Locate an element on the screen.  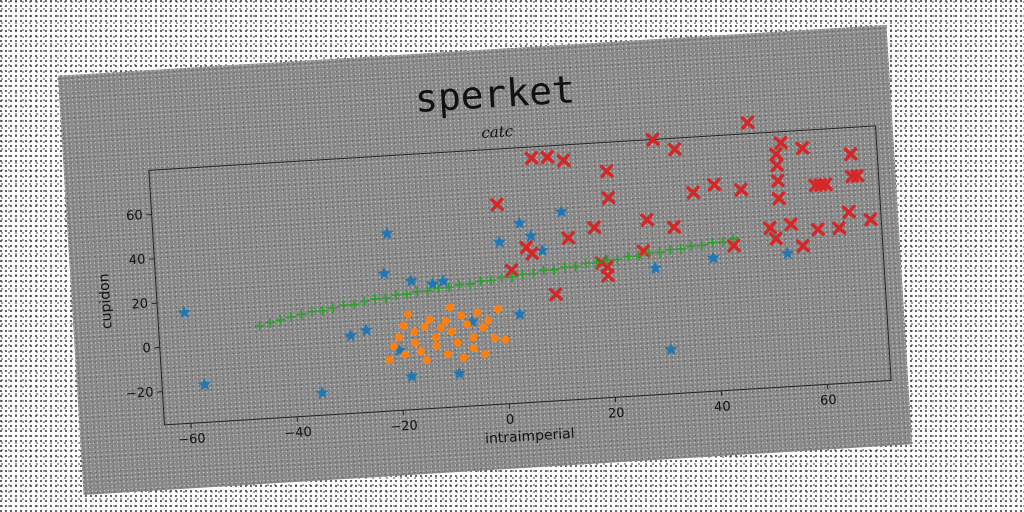
x-axis-label: intraimperial is located at coordinates (530, 436).